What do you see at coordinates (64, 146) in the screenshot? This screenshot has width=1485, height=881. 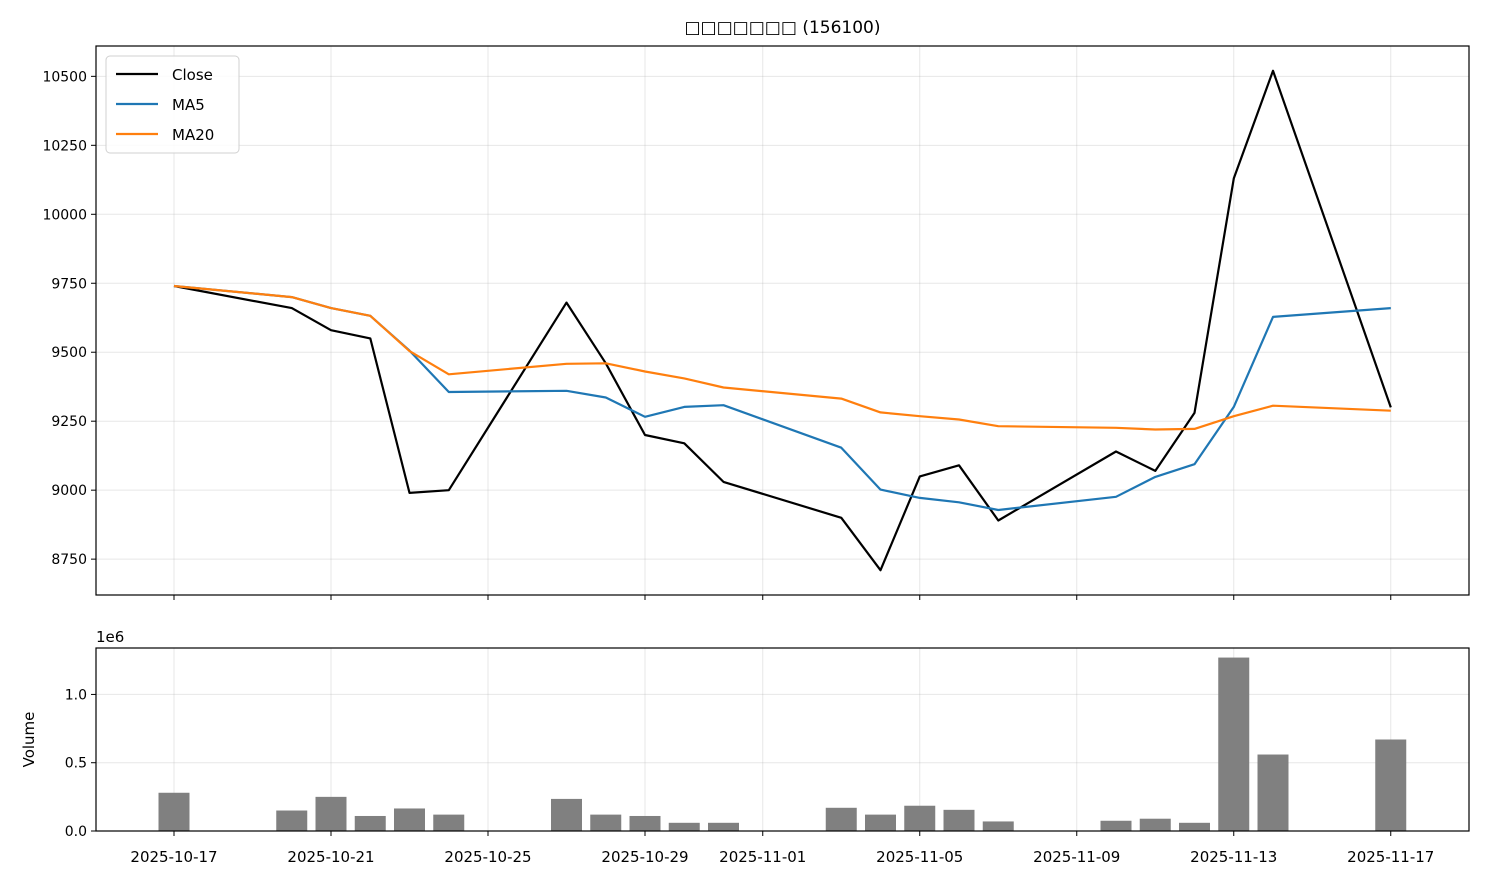 I see `price-y-tick-label: 10250` at bounding box center [64, 146].